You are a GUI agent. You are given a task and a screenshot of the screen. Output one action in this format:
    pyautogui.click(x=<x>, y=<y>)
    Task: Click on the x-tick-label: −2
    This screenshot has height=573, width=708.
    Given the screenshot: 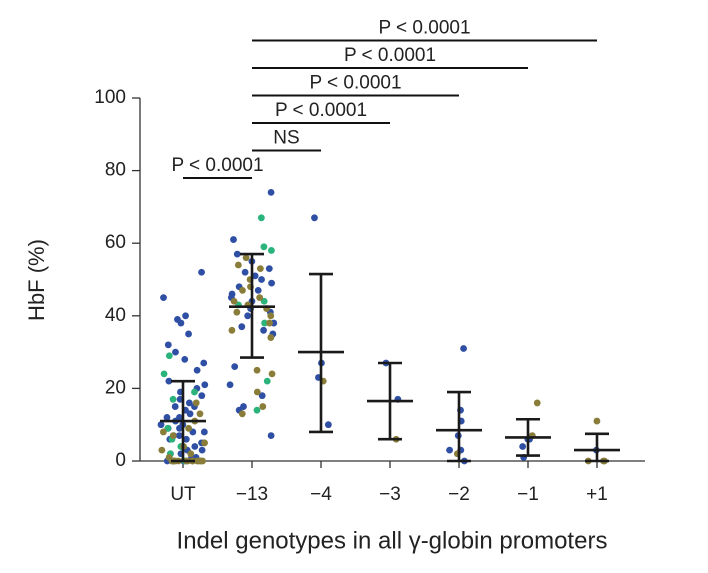 What is the action you would take?
    pyautogui.click(x=459, y=494)
    